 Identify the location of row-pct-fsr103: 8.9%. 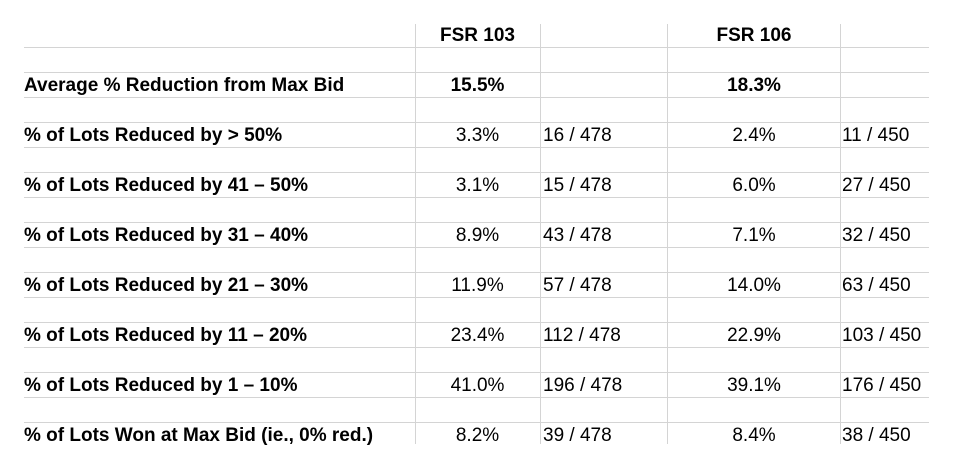
(477, 235).